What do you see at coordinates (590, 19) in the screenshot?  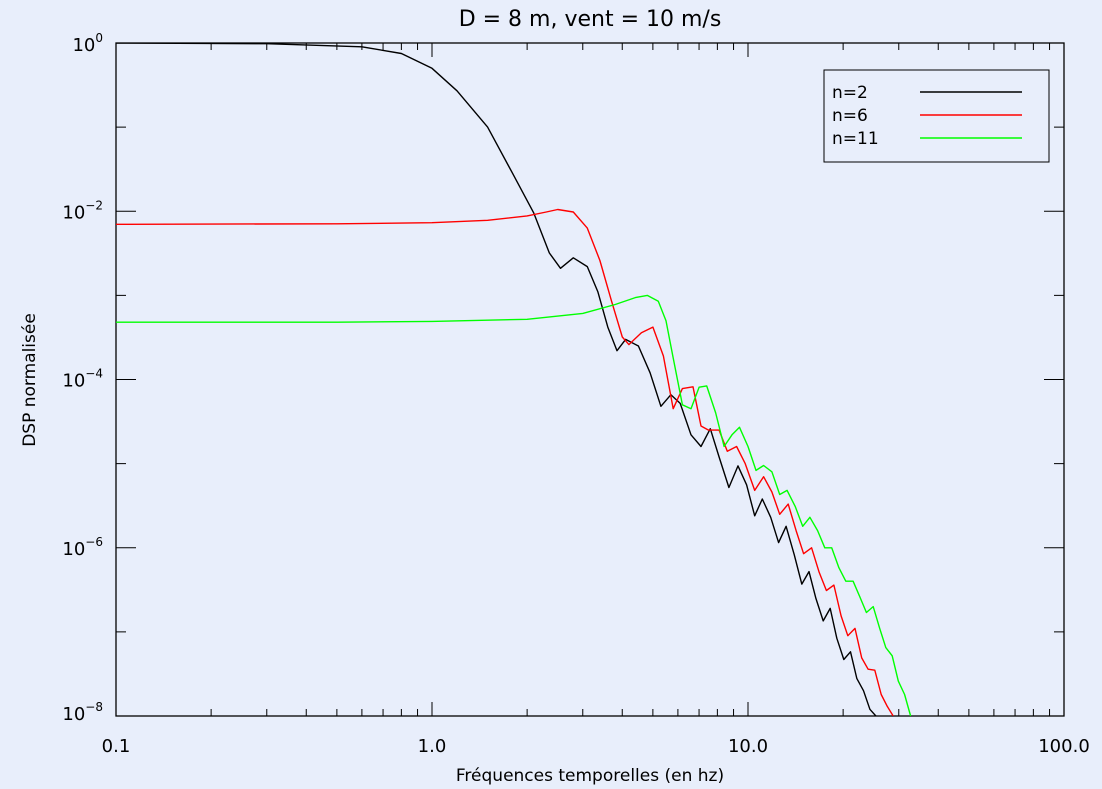 I see `chart-title: D = 8 m, vent = 10 m/s` at bounding box center [590, 19].